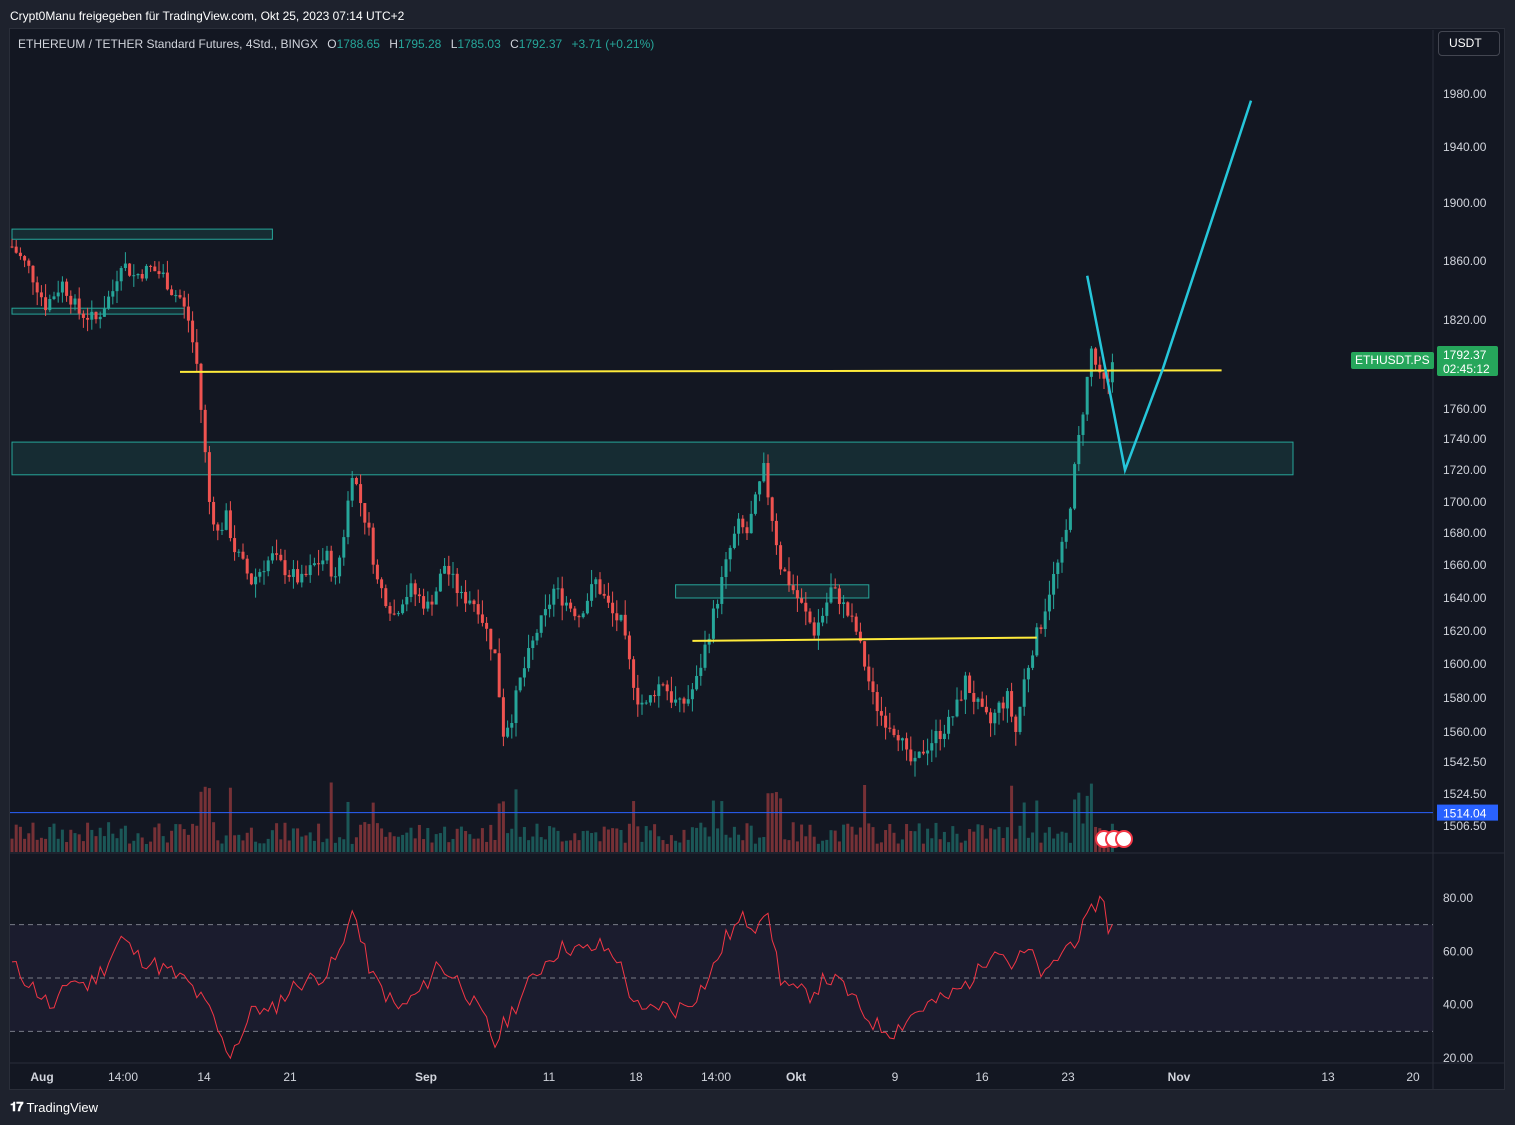 The height and width of the screenshot is (1125, 1515). What do you see at coordinates (562, 977) in the screenshot?
I see `rsi-line` at bounding box center [562, 977].